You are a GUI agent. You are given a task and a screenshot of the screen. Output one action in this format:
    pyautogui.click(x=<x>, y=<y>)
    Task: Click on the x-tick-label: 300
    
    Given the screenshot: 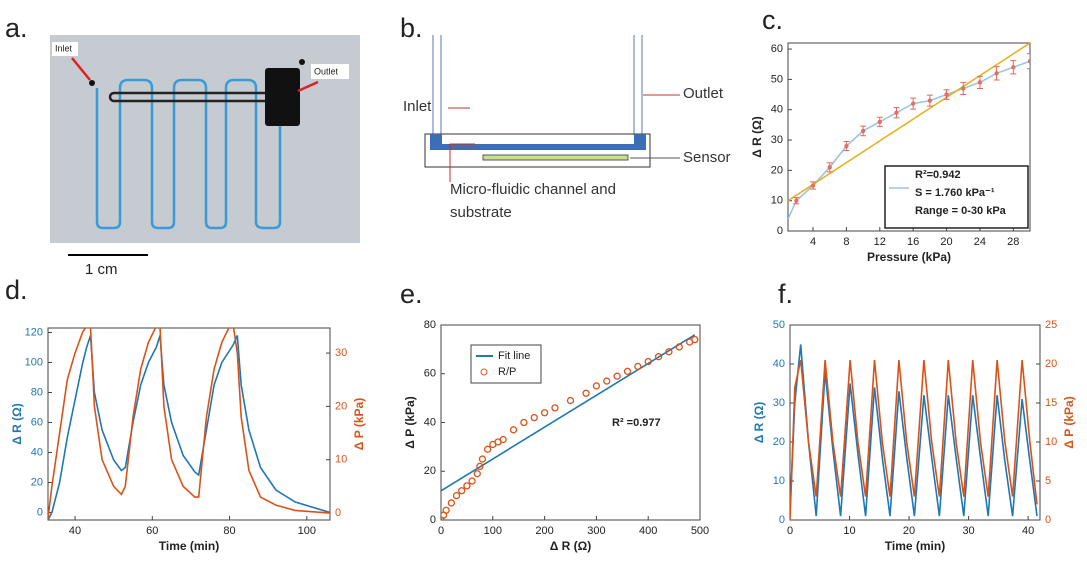 What is the action you would take?
    pyautogui.click(x=596, y=531)
    